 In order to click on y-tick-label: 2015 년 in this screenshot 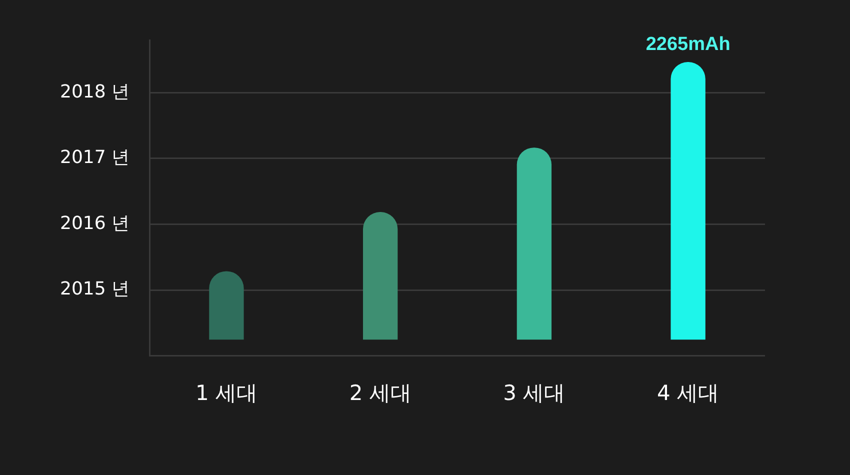, I will do `click(95, 289)`.